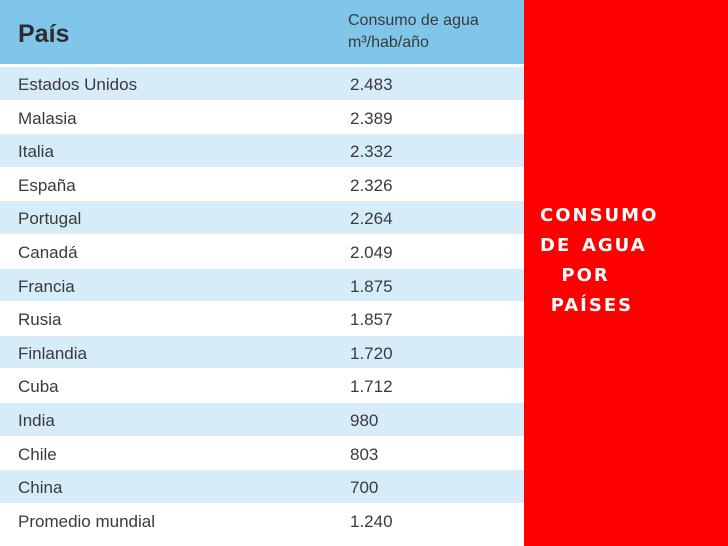  What do you see at coordinates (599, 212) in the screenshot?
I see `slide-title-line: CONSUMO` at bounding box center [599, 212].